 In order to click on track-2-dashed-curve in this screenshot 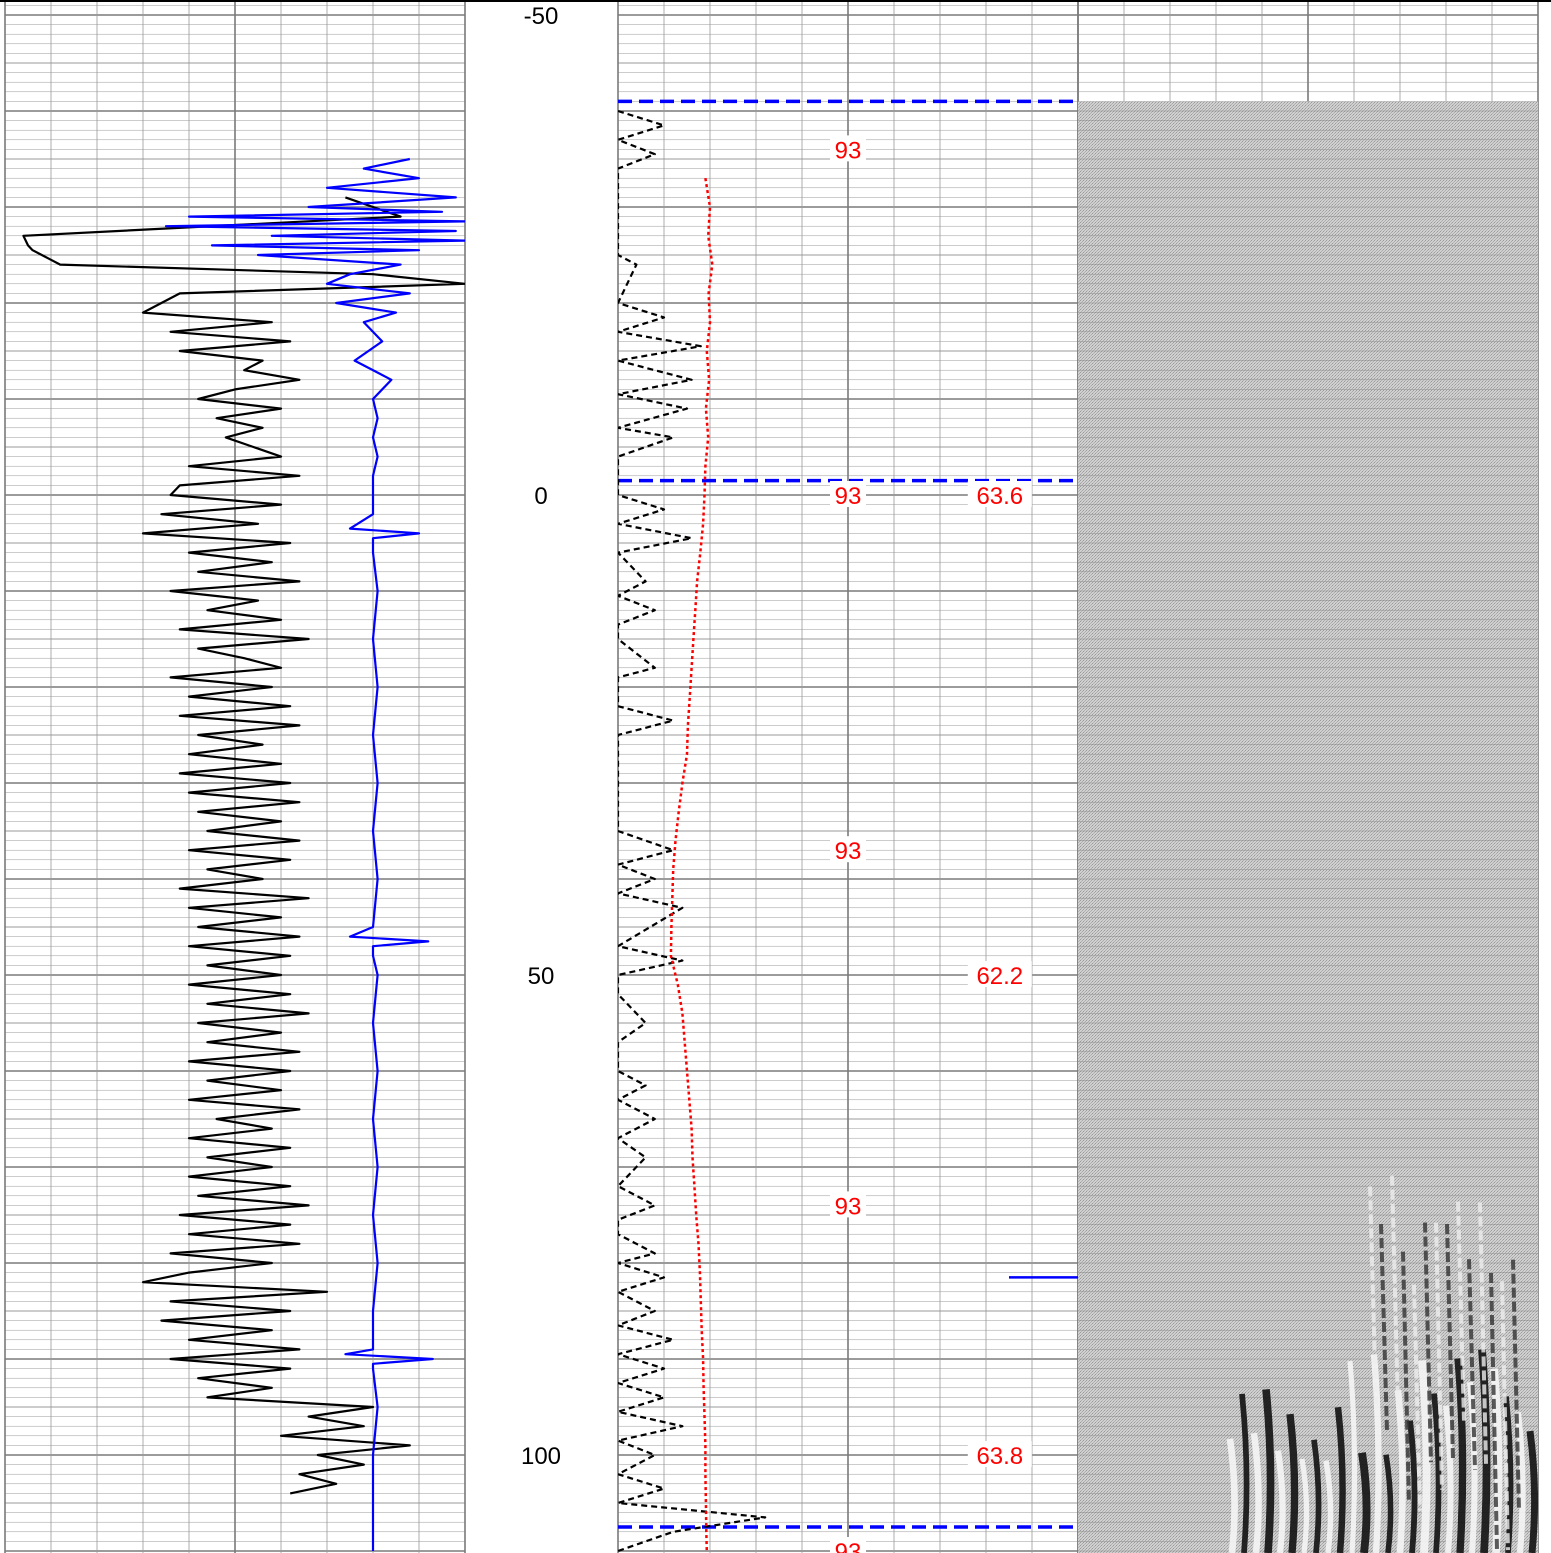, I will do `click(692, 831)`.